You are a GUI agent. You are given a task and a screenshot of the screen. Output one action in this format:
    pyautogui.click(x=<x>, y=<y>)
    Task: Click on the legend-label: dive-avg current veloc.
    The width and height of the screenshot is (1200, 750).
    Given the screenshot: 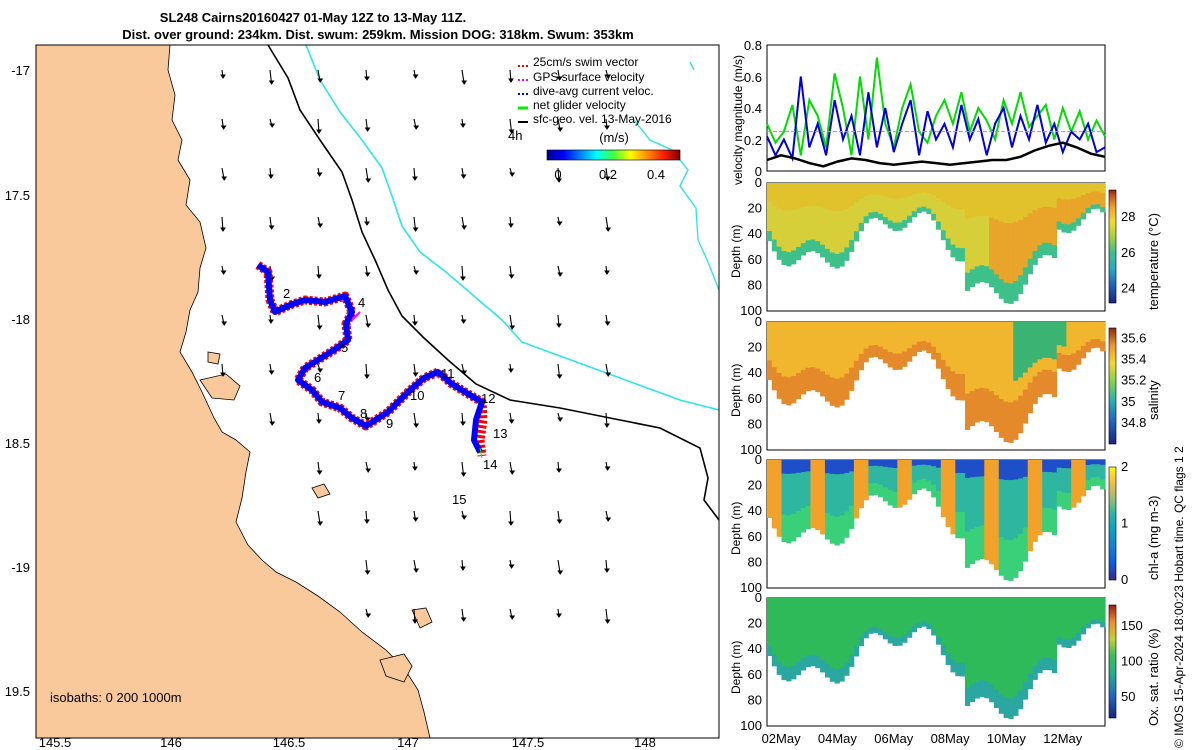 What is the action you would take?
    pyautogui.click(x=593, y=91)
    